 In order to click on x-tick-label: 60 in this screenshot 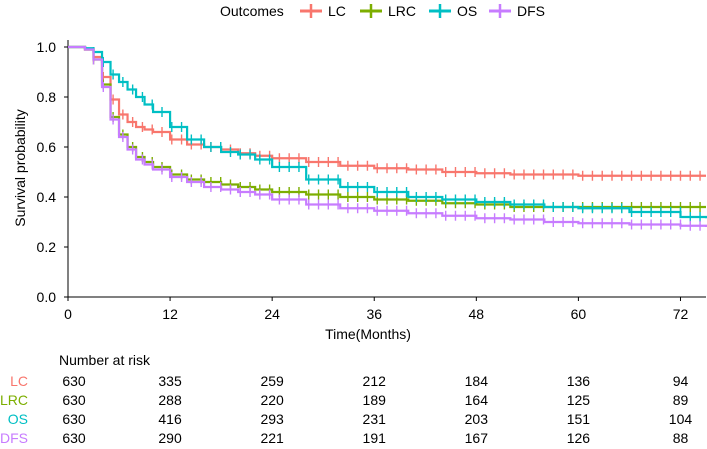, I will do `click(579, 314)`.